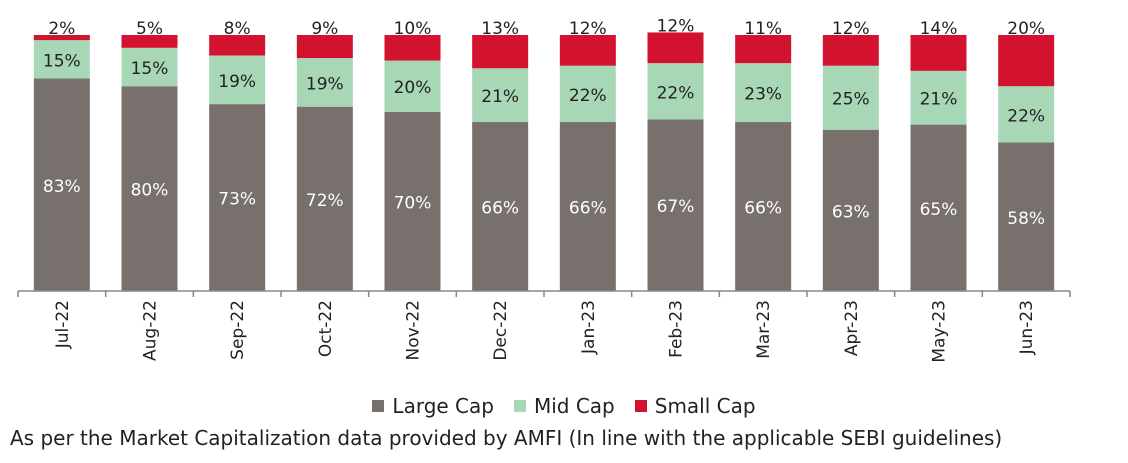 The height and width of the screenshot is (463, 1128). I want to click on x-tick-label-dec-22: Dec-22, so click(501, 330).